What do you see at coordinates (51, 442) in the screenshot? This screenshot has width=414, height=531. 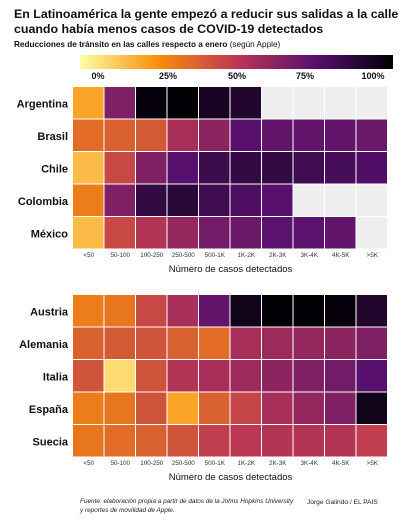 I see `row-label: Suecia` at bounding box center [51, 442].